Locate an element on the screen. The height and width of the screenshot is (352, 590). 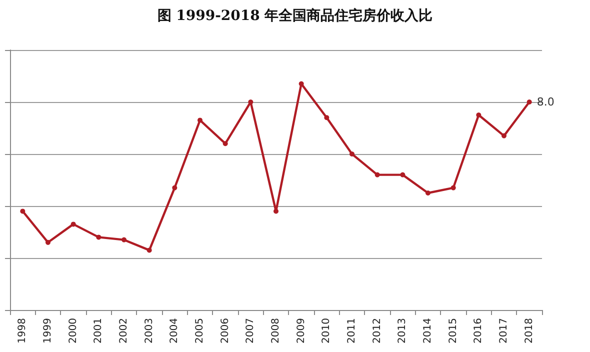
x-tick-label: 2011 is located at coordinates (352, 331).